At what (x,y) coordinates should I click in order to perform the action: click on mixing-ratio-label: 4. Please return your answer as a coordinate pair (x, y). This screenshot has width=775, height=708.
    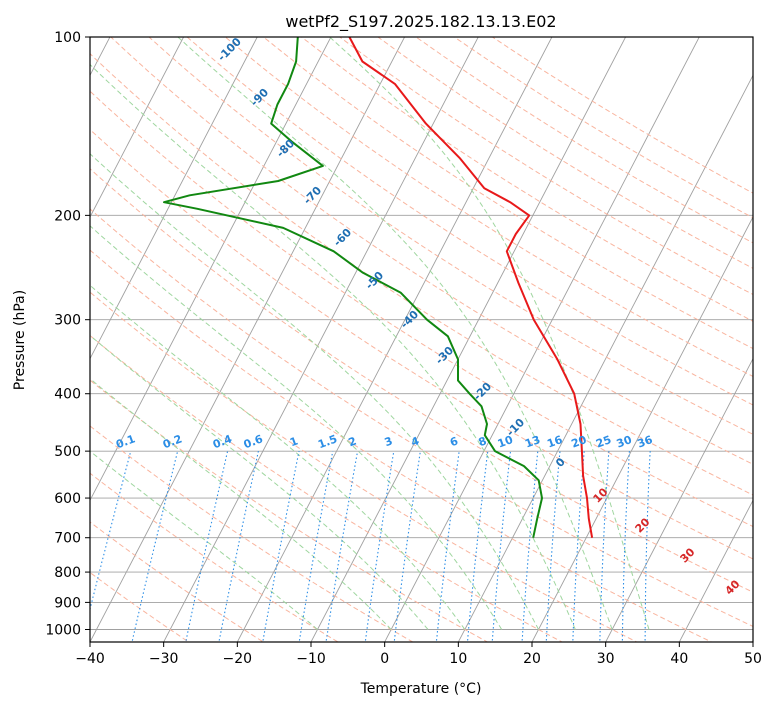
    Looking at the image, I should click on (415, 441).